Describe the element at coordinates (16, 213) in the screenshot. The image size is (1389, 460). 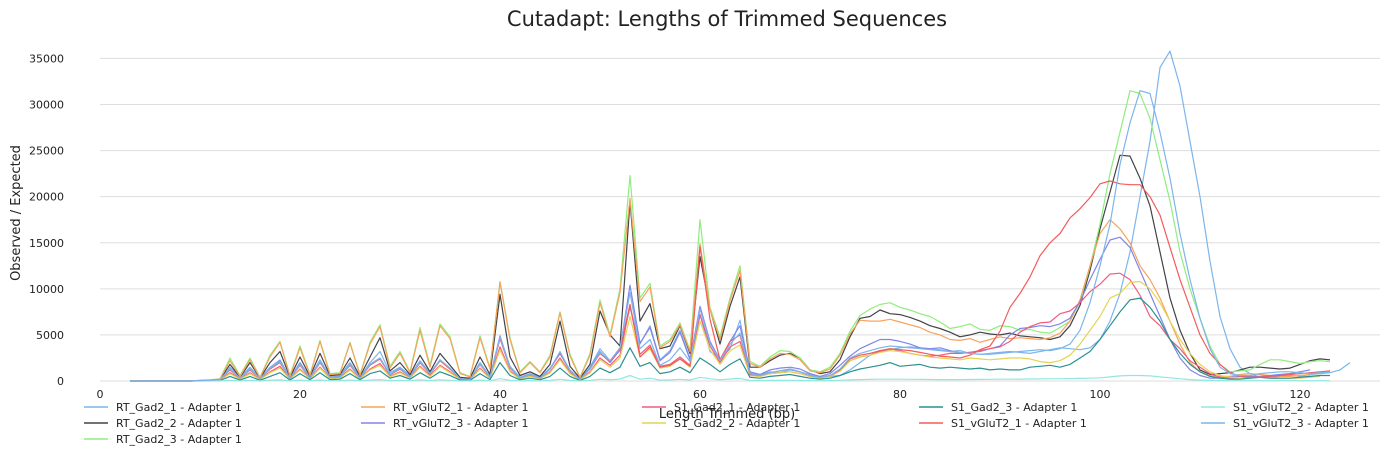
I see `y-axis-label: Observed / Expected` at that location.